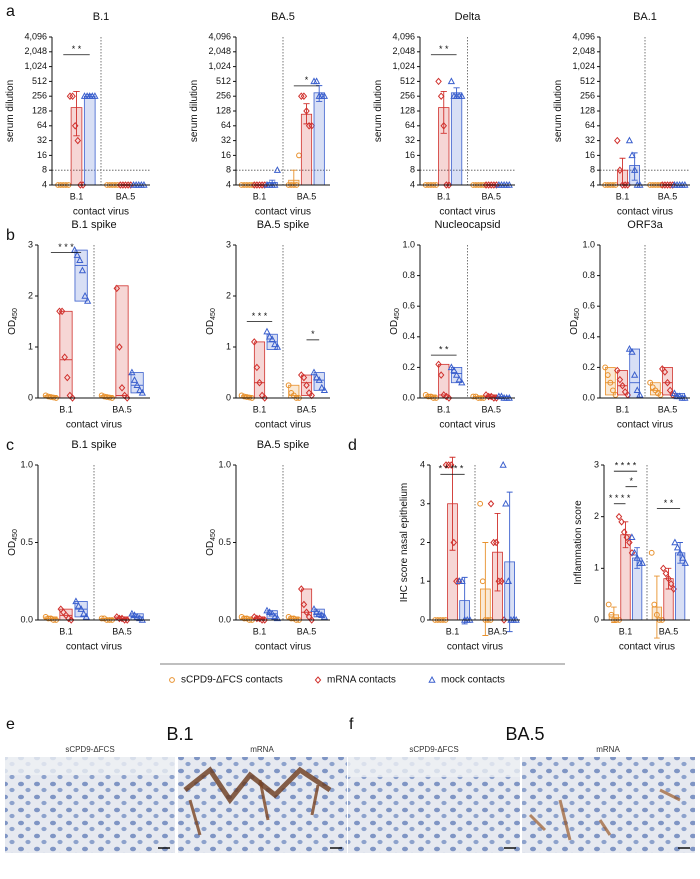  What do you see at coordinates (12, 327) in the screenshot?
I see `y-axis-label-text: OD` at bounding box center [12, 327].